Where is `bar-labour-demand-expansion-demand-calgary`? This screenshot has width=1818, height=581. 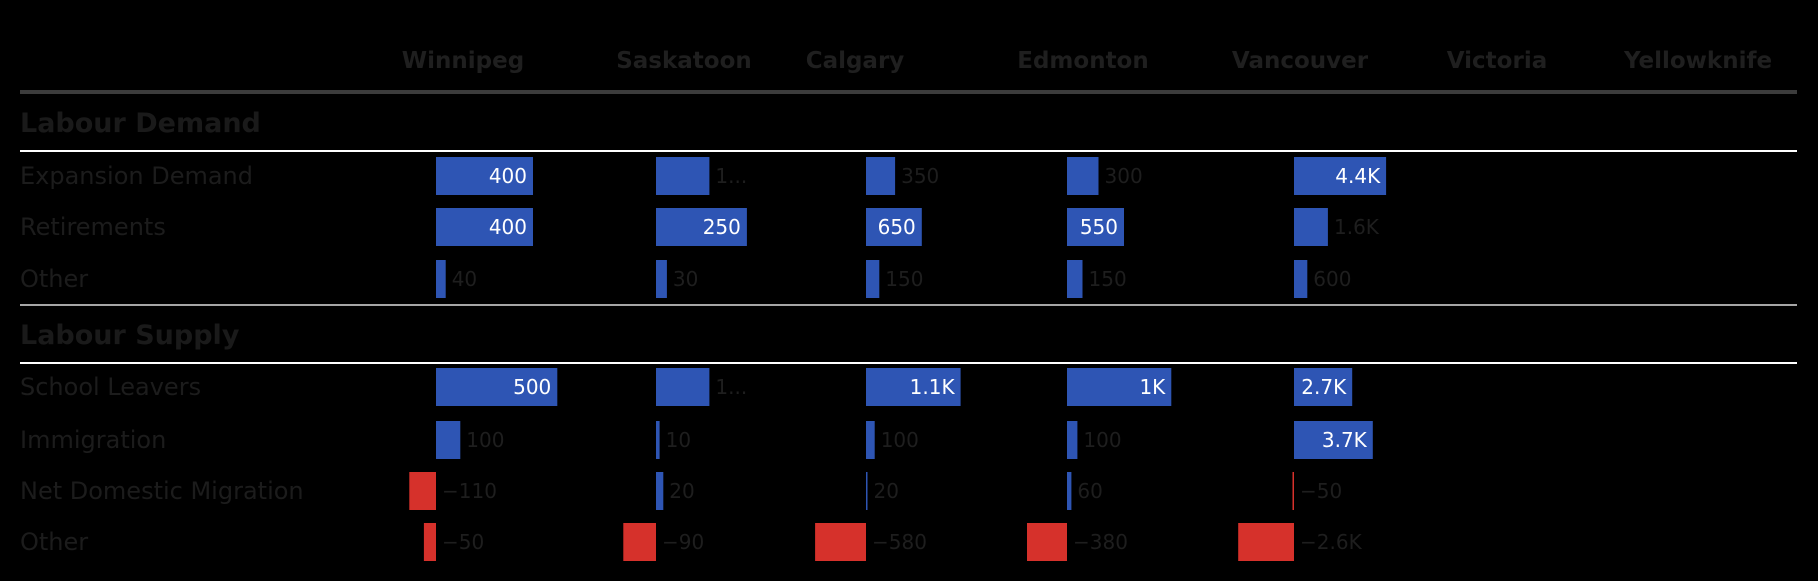
bar-labour-demand-expansion-demand-calgary is located at coordinates (881, 176).